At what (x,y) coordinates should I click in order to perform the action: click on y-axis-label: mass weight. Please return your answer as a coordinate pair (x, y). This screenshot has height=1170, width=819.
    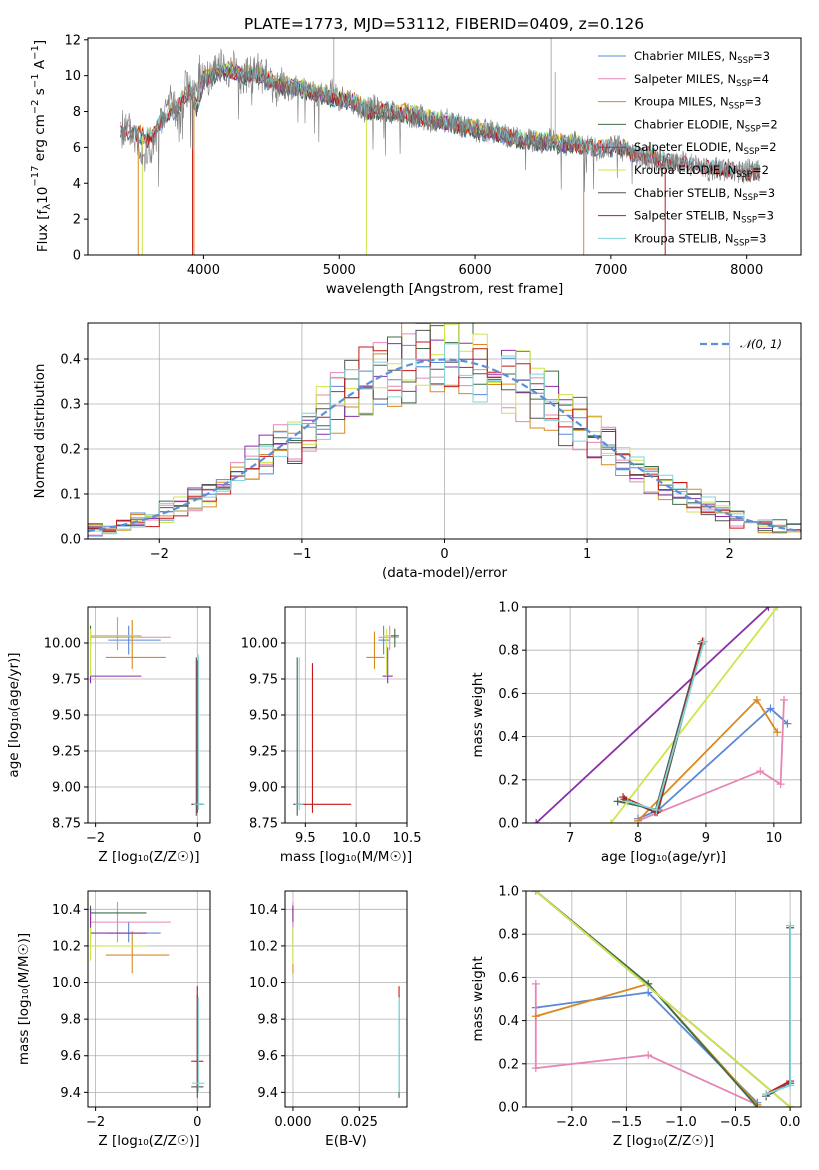
    Looking at the image, I should click on (478, 714).